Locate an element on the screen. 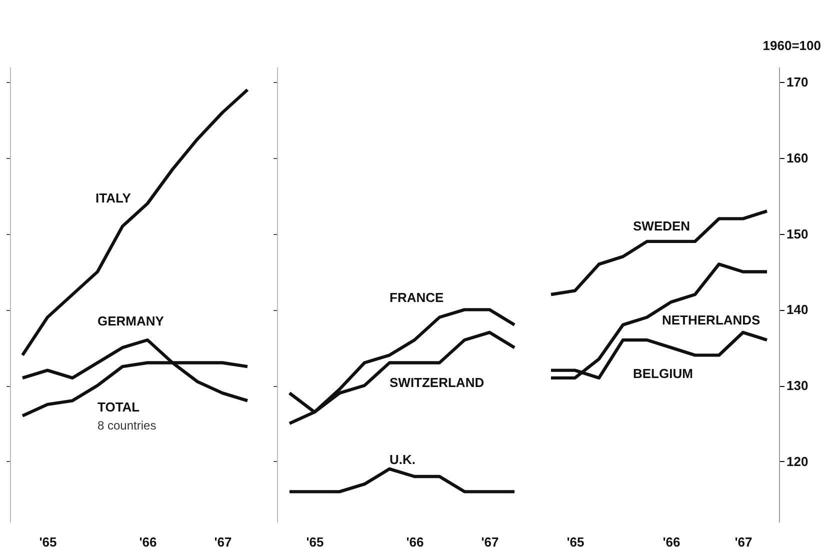 Image resolution: width=835 pixels, height=547 pixels. y-tick-label: 130 is located at coordinates (797, 385).